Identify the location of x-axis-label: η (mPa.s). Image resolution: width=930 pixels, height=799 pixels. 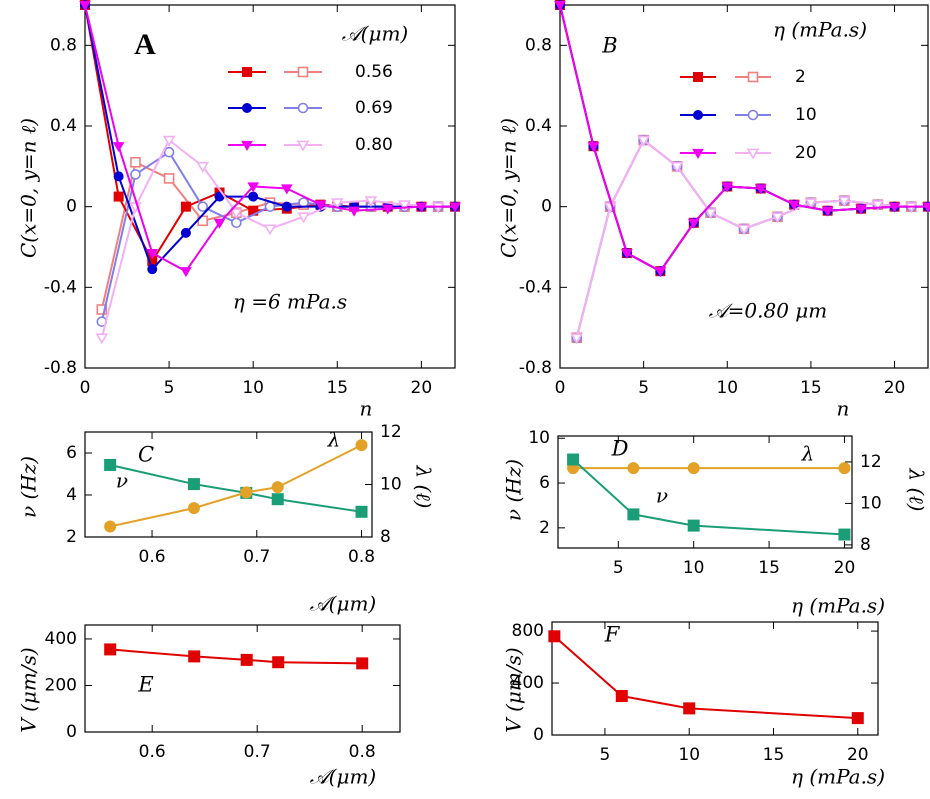
(838, 606).